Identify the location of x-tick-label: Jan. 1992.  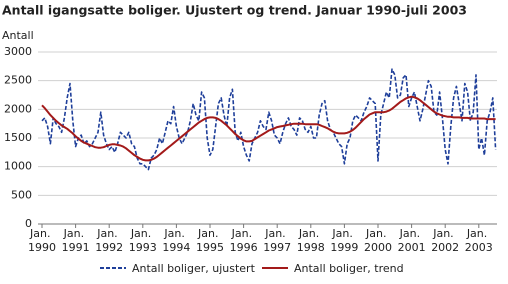
(109, 240).